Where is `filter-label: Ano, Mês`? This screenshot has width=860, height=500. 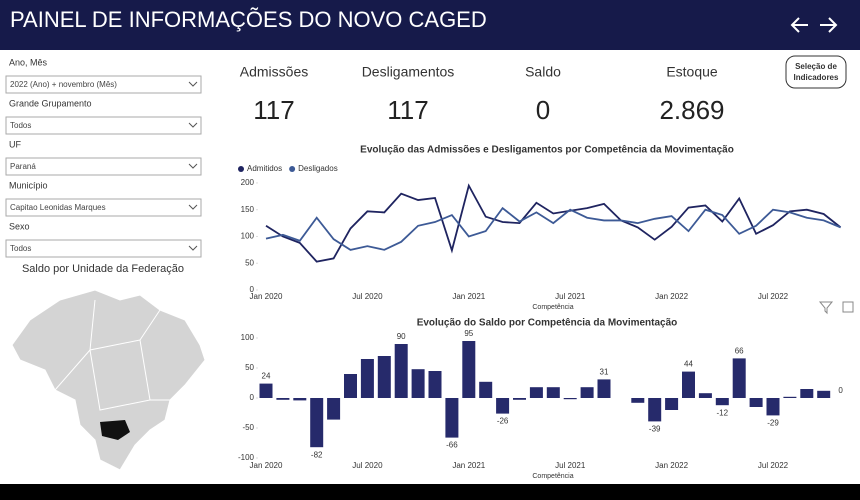
filter-label: Ano, Mês is located at coordinates (28, 62).